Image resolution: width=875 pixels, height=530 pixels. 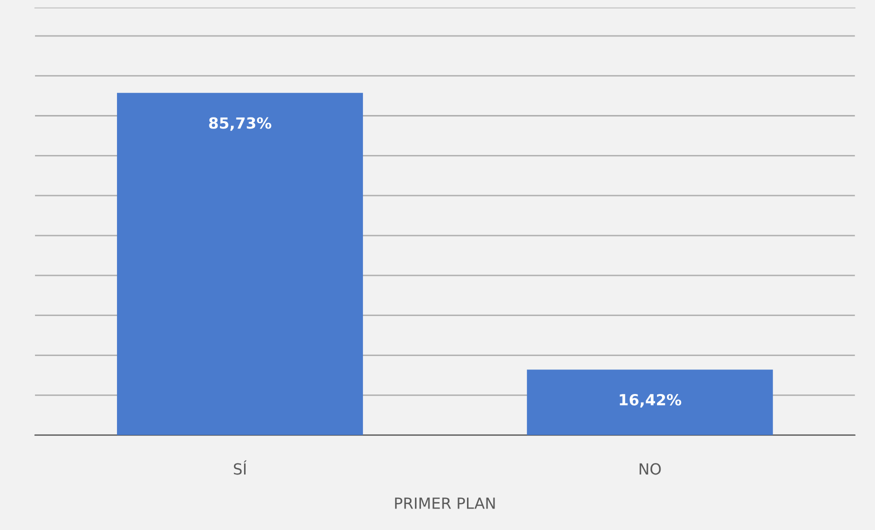 What do you see at coordinates (240, 467) in the screenshot?
I see `x-tick-label: SÍ` at bounding box center [240, 467].